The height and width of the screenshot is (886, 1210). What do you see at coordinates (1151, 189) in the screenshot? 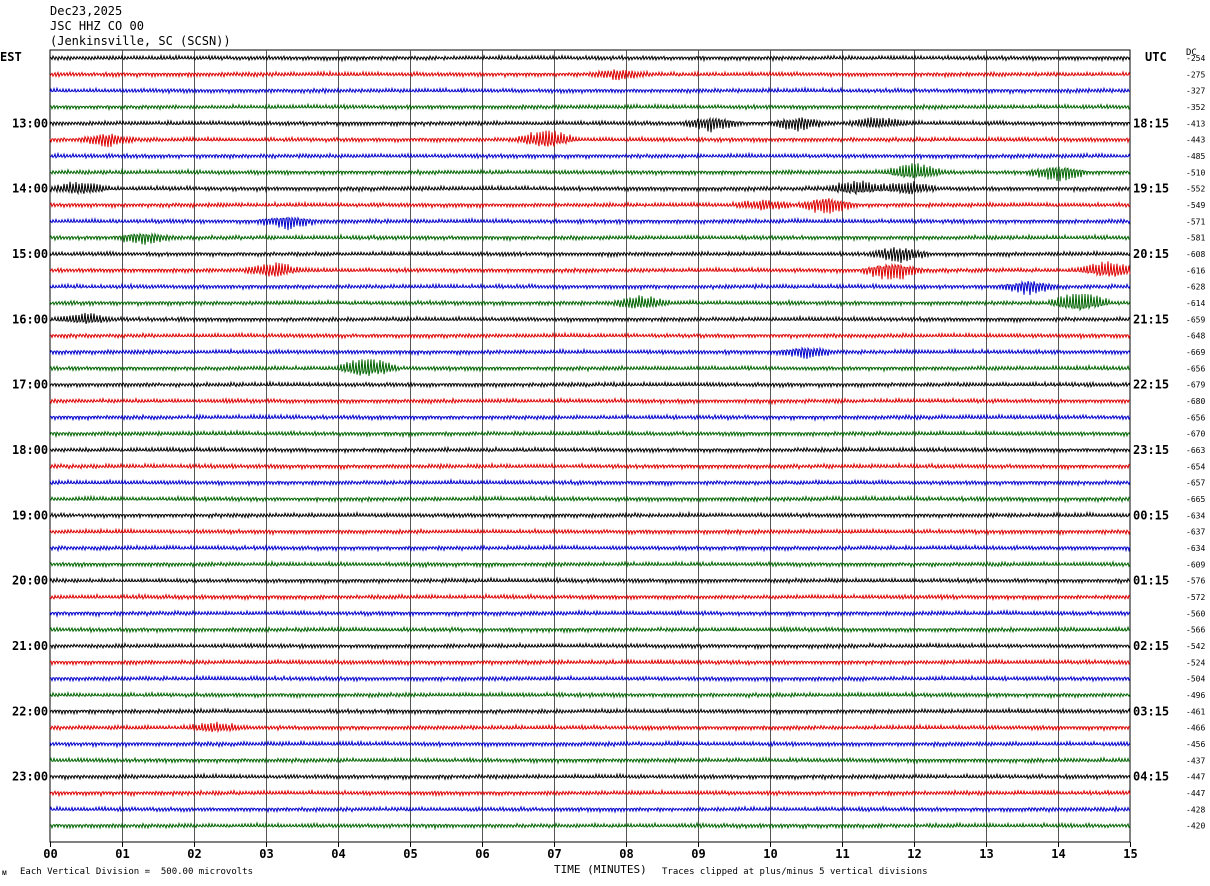
I see `right-hour-label: 19:15` at bounding box center [1151, 189].